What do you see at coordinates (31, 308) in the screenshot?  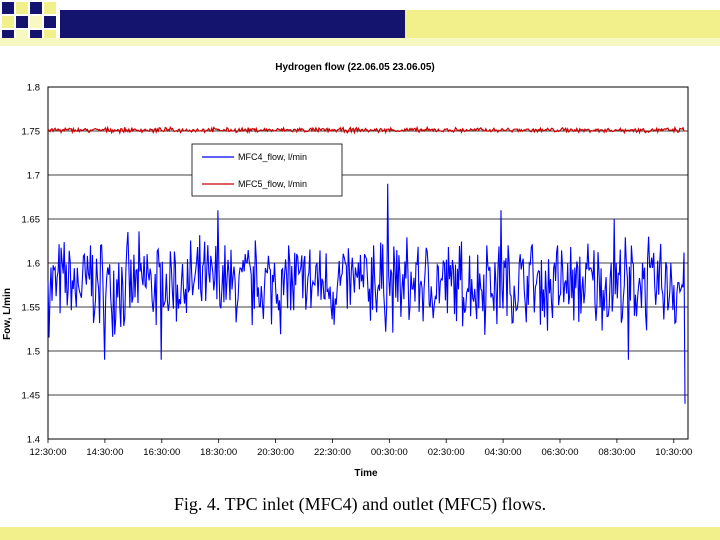 I see `y-tick-label: 1.55` at bounding box center [31, 308].